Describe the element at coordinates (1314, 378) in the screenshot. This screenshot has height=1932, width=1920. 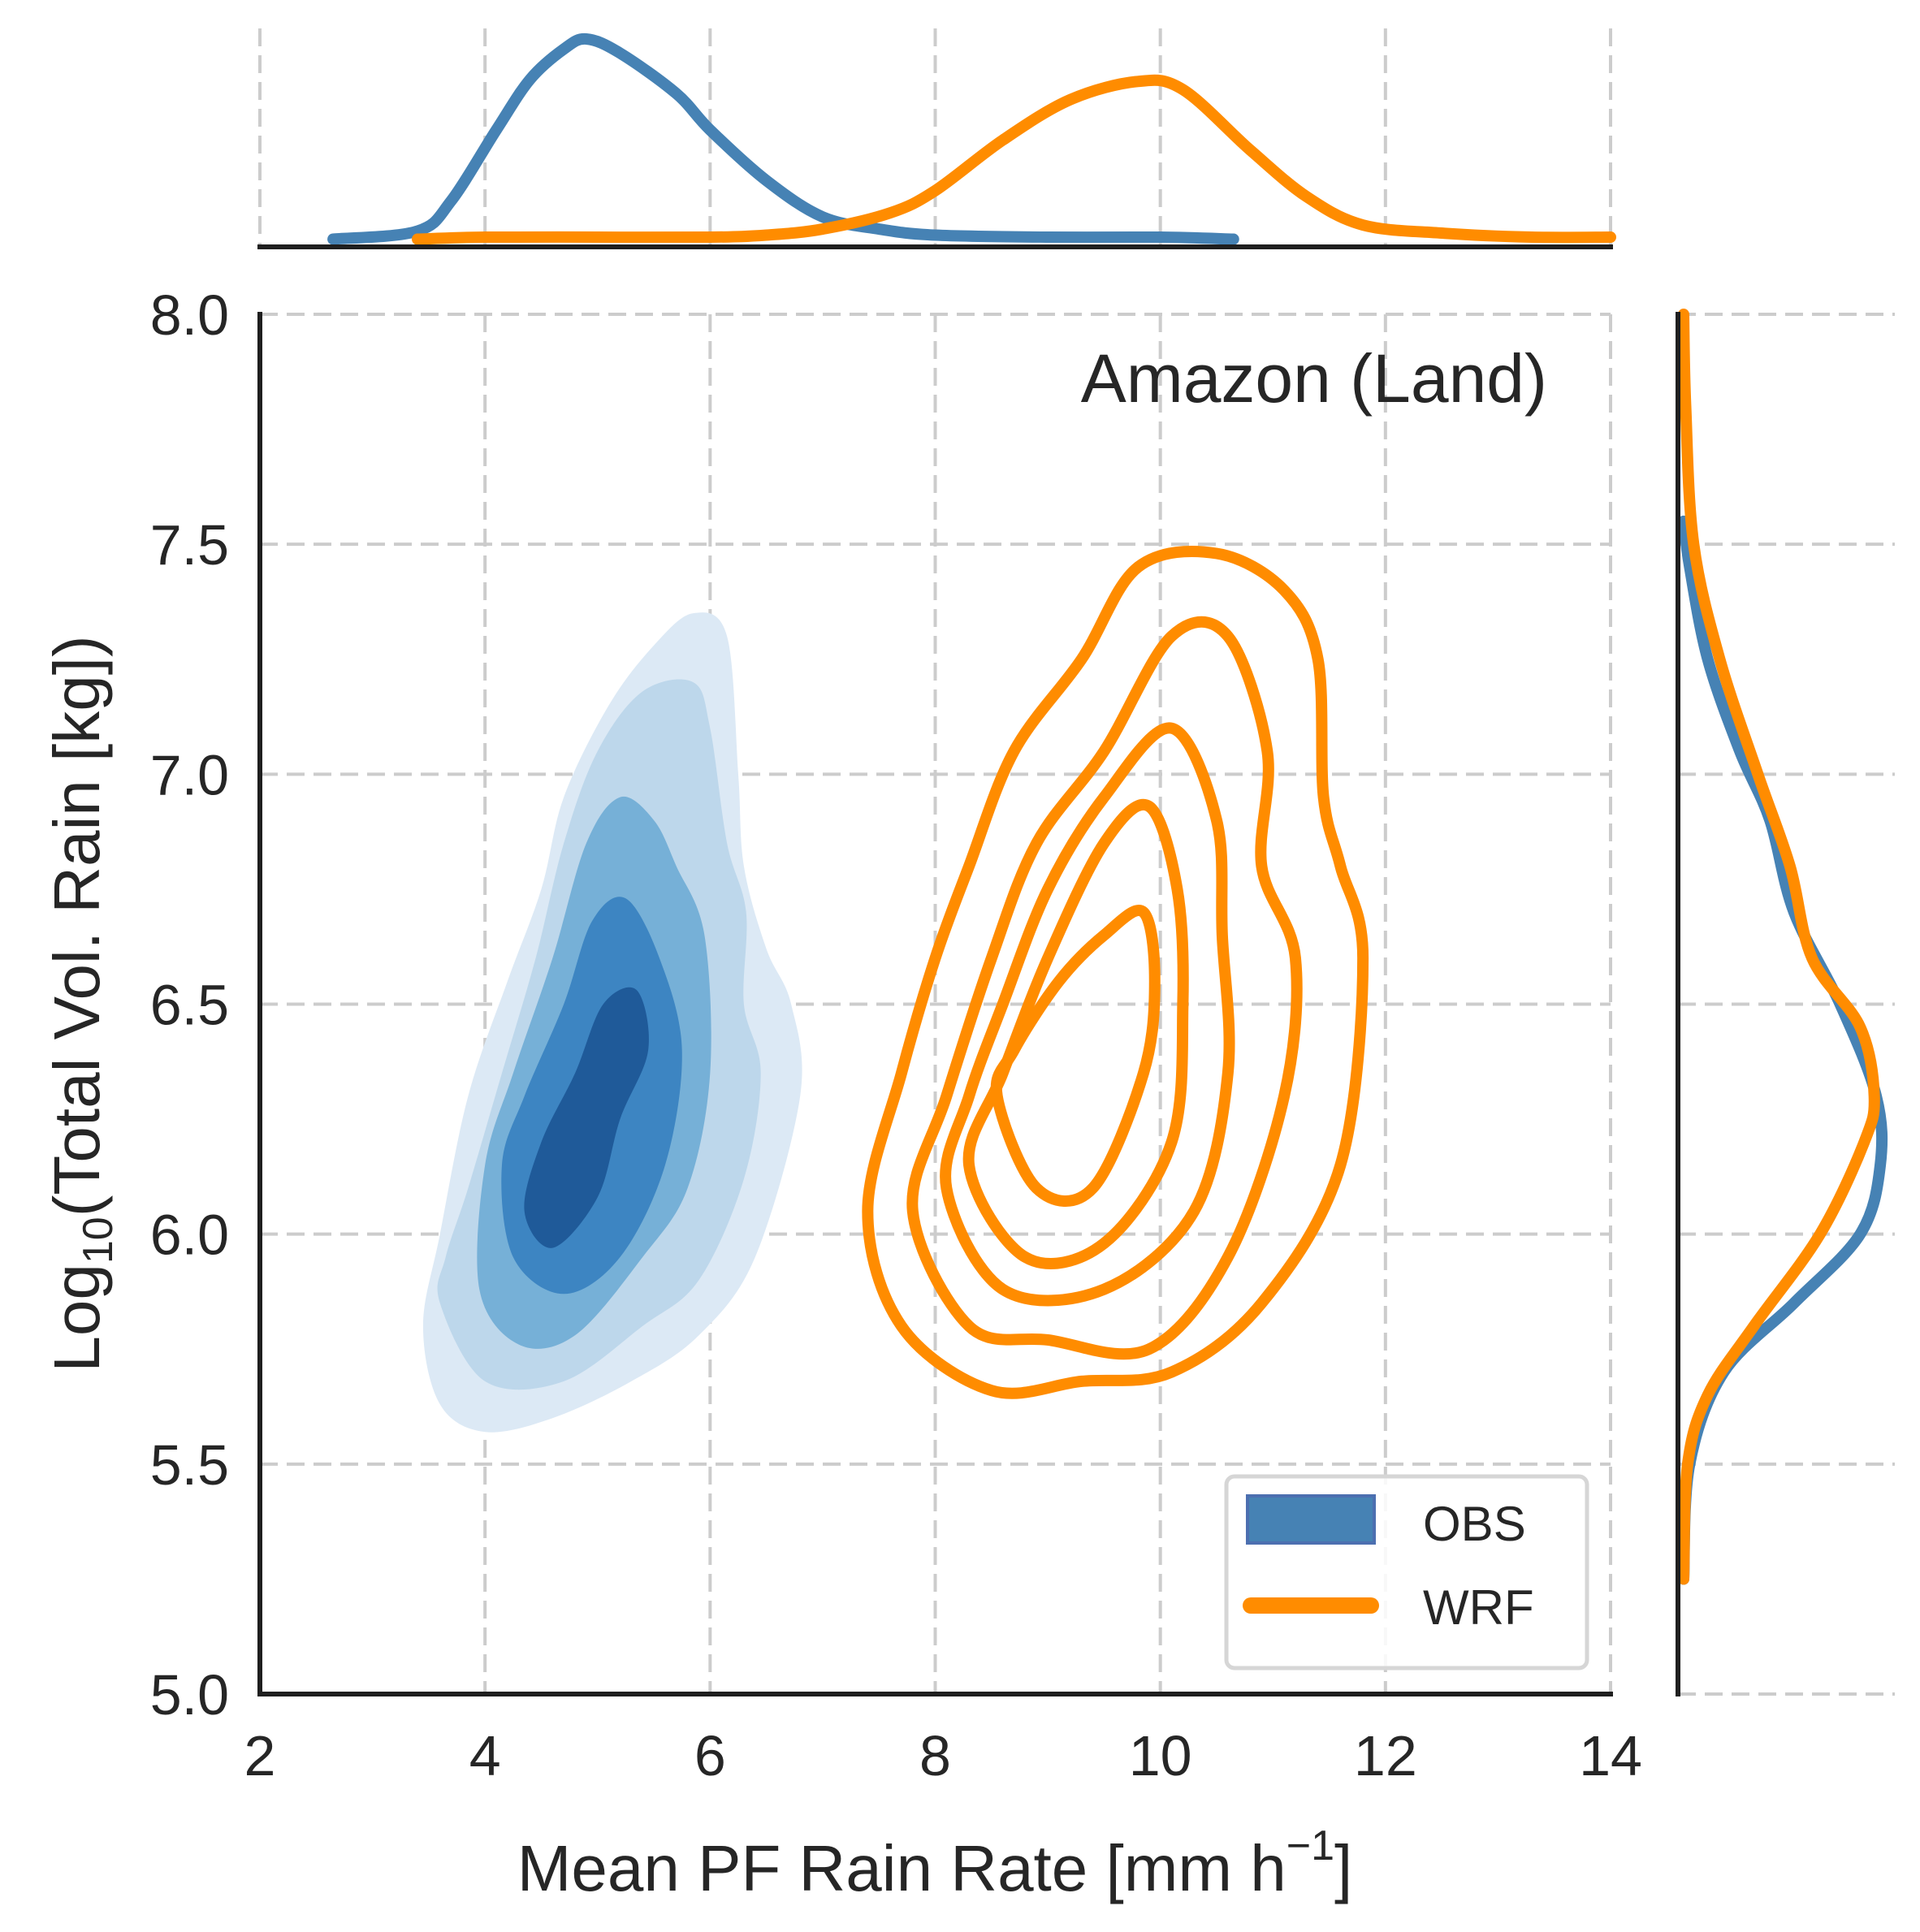
I see `region-annotation: Amazon (Land)` at that location.